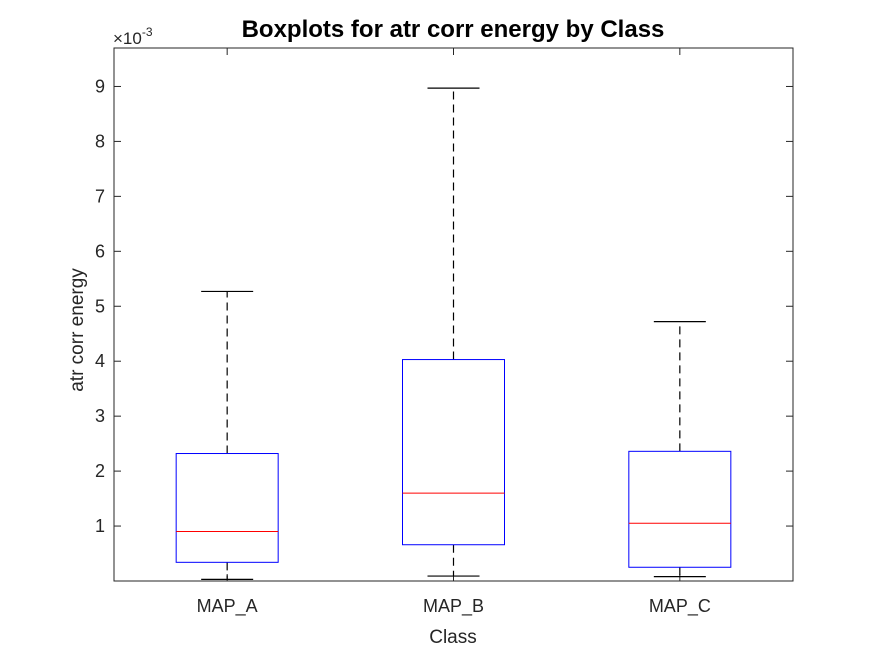  Describe the element at coordinates (680, 606) in the screenshot. I see `x-tick-label: MAP_C` at that location.